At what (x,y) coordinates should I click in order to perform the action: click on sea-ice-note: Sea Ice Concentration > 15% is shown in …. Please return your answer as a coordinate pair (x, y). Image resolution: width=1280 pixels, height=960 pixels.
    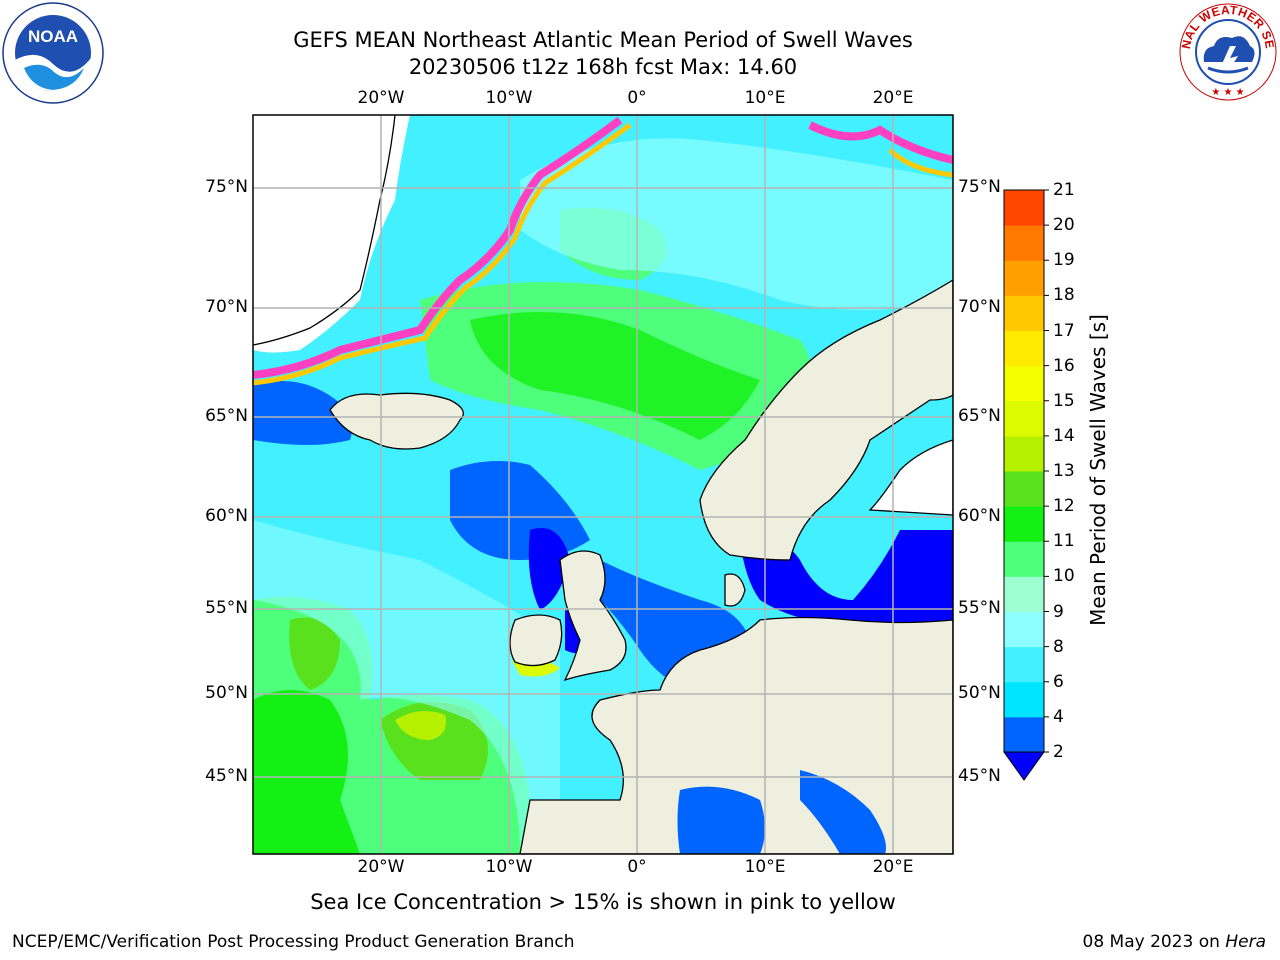
    Looking at the image, I should click on (603, 902).